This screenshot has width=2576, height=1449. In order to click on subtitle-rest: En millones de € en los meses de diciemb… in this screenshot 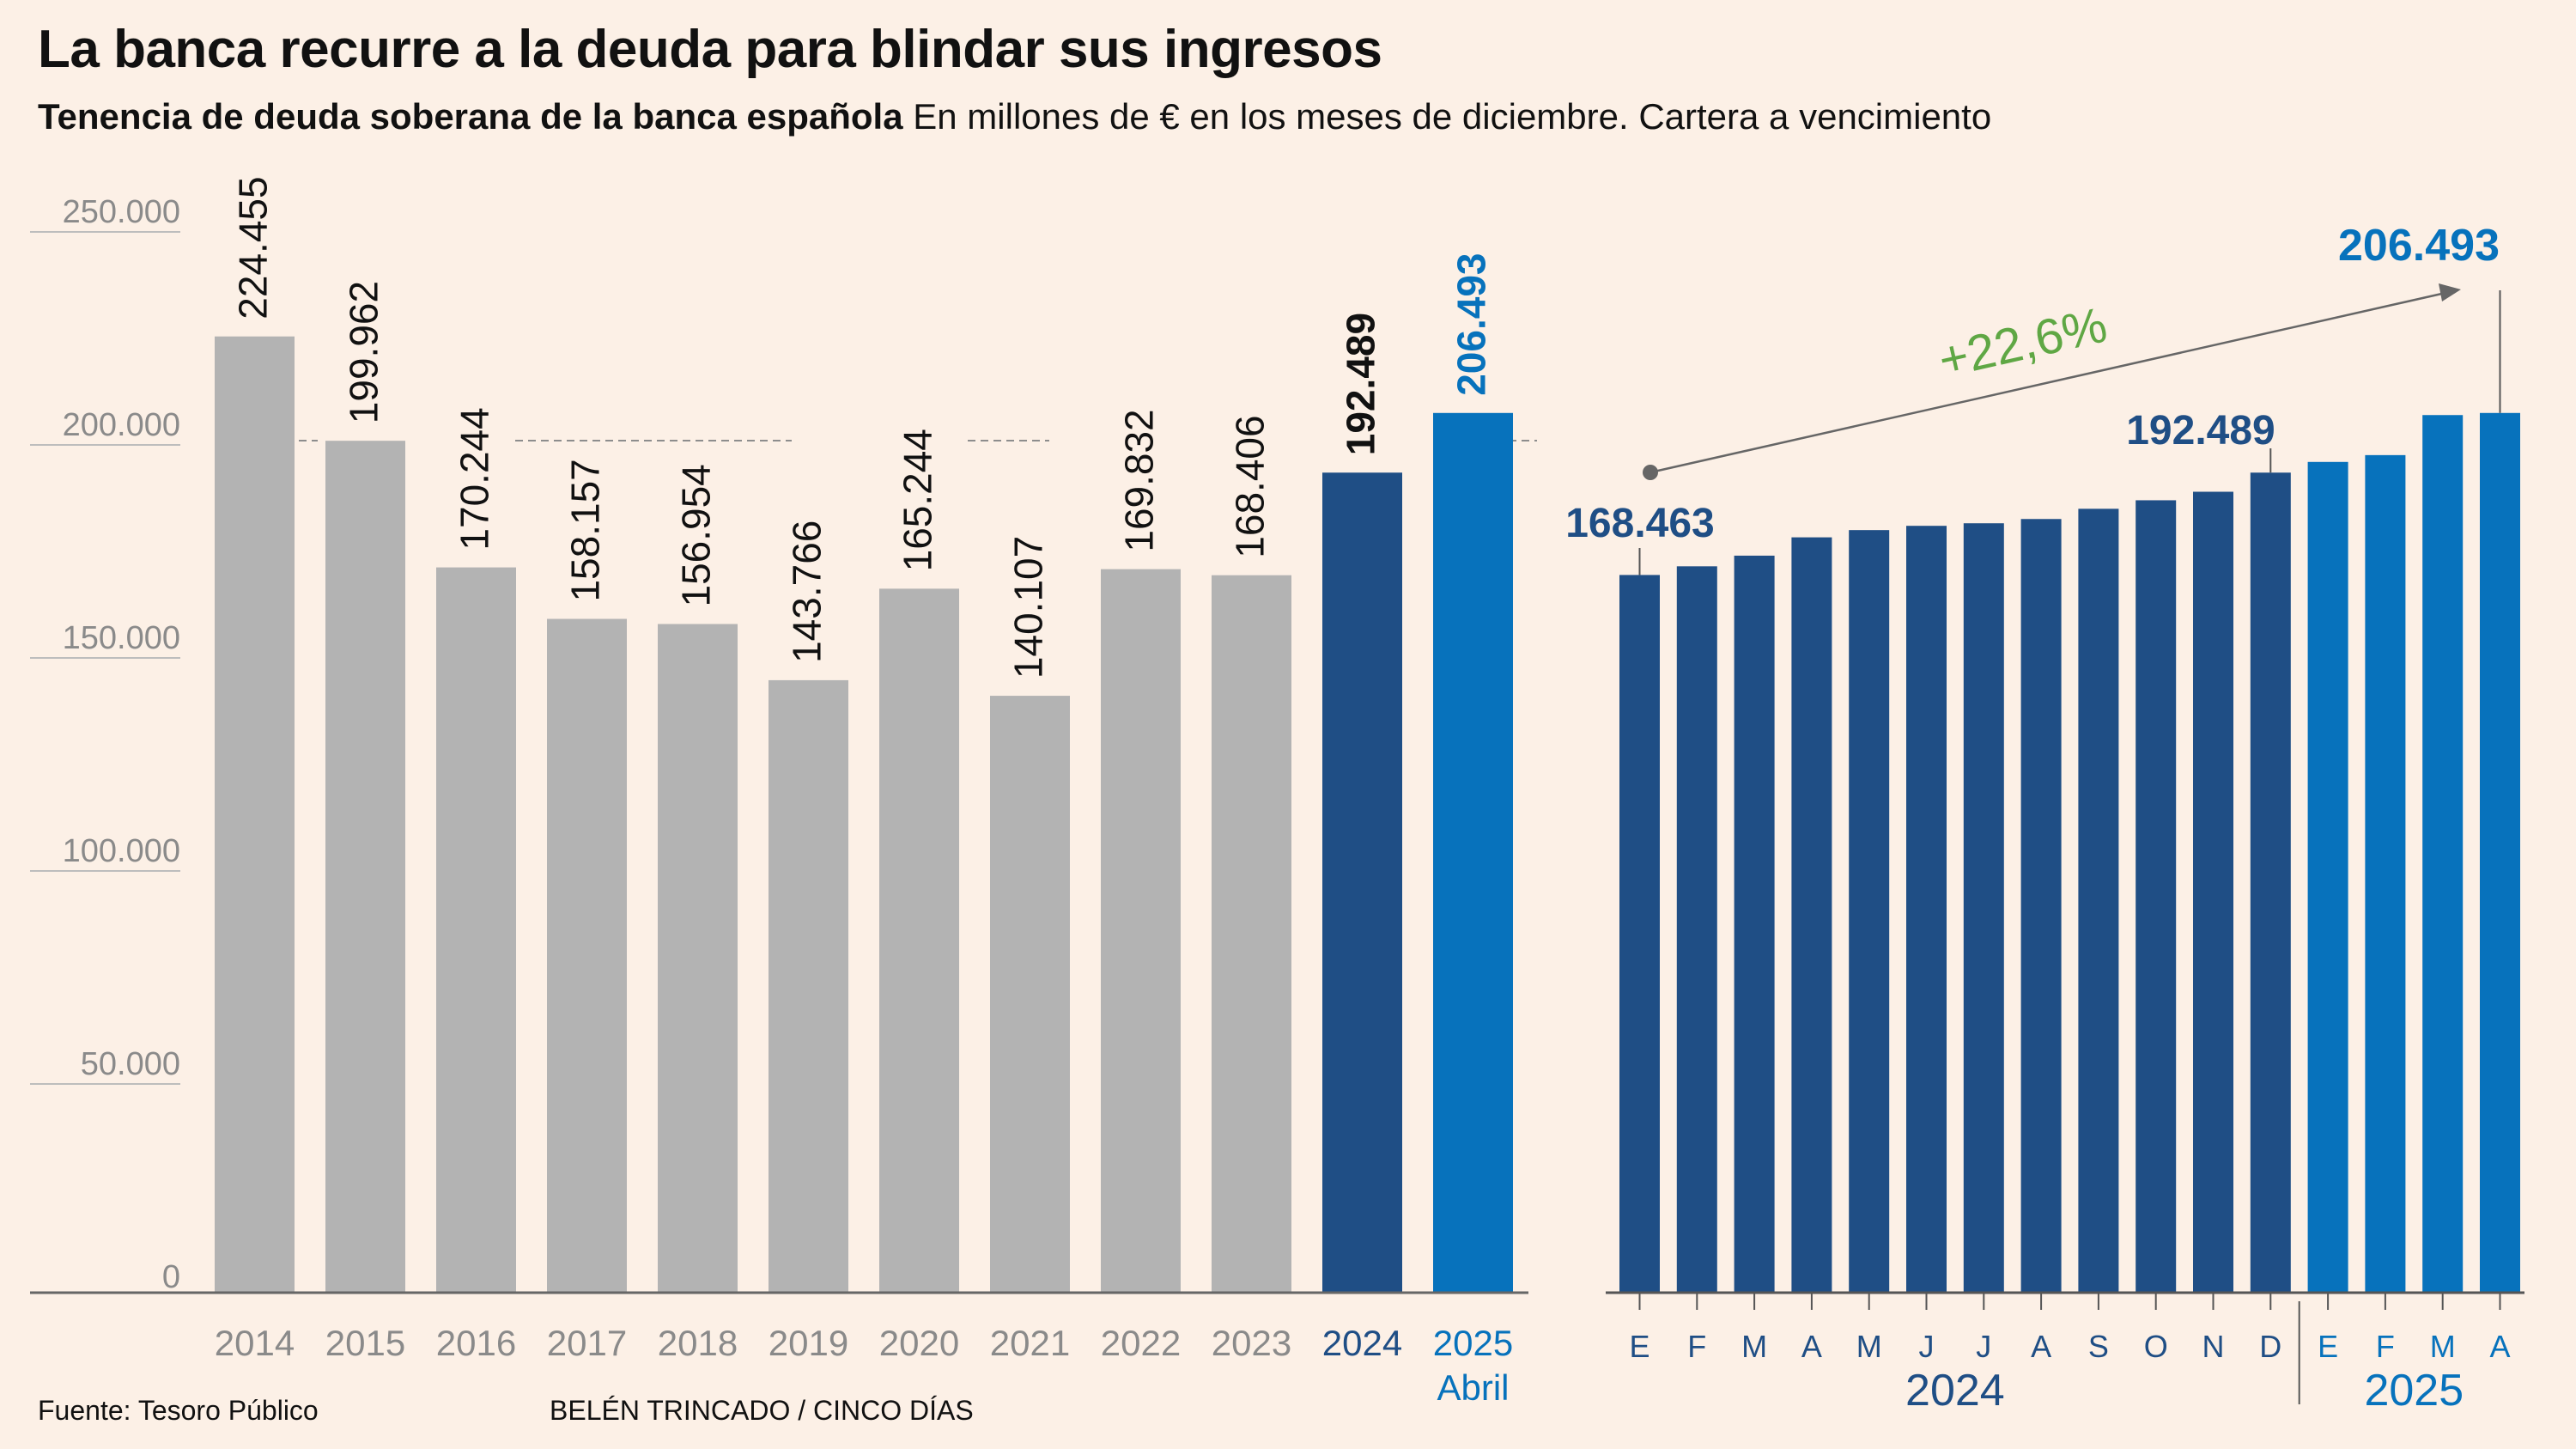, I will do `click(1452, 116)`.